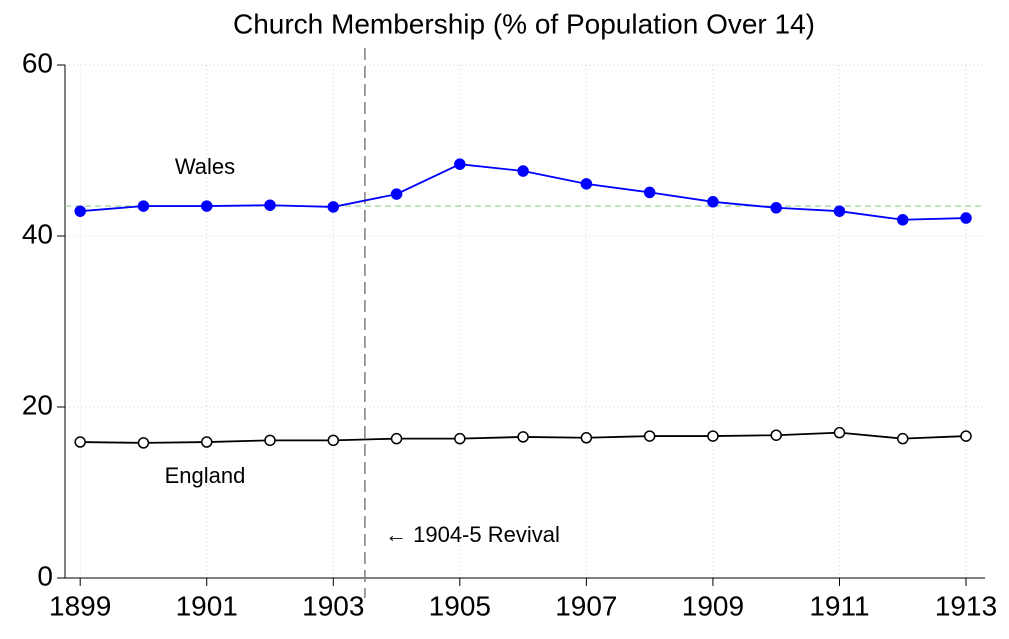  Describe the element at coordinates (205, 166) in the screenshot. I see `series-label: Wales` at that location.